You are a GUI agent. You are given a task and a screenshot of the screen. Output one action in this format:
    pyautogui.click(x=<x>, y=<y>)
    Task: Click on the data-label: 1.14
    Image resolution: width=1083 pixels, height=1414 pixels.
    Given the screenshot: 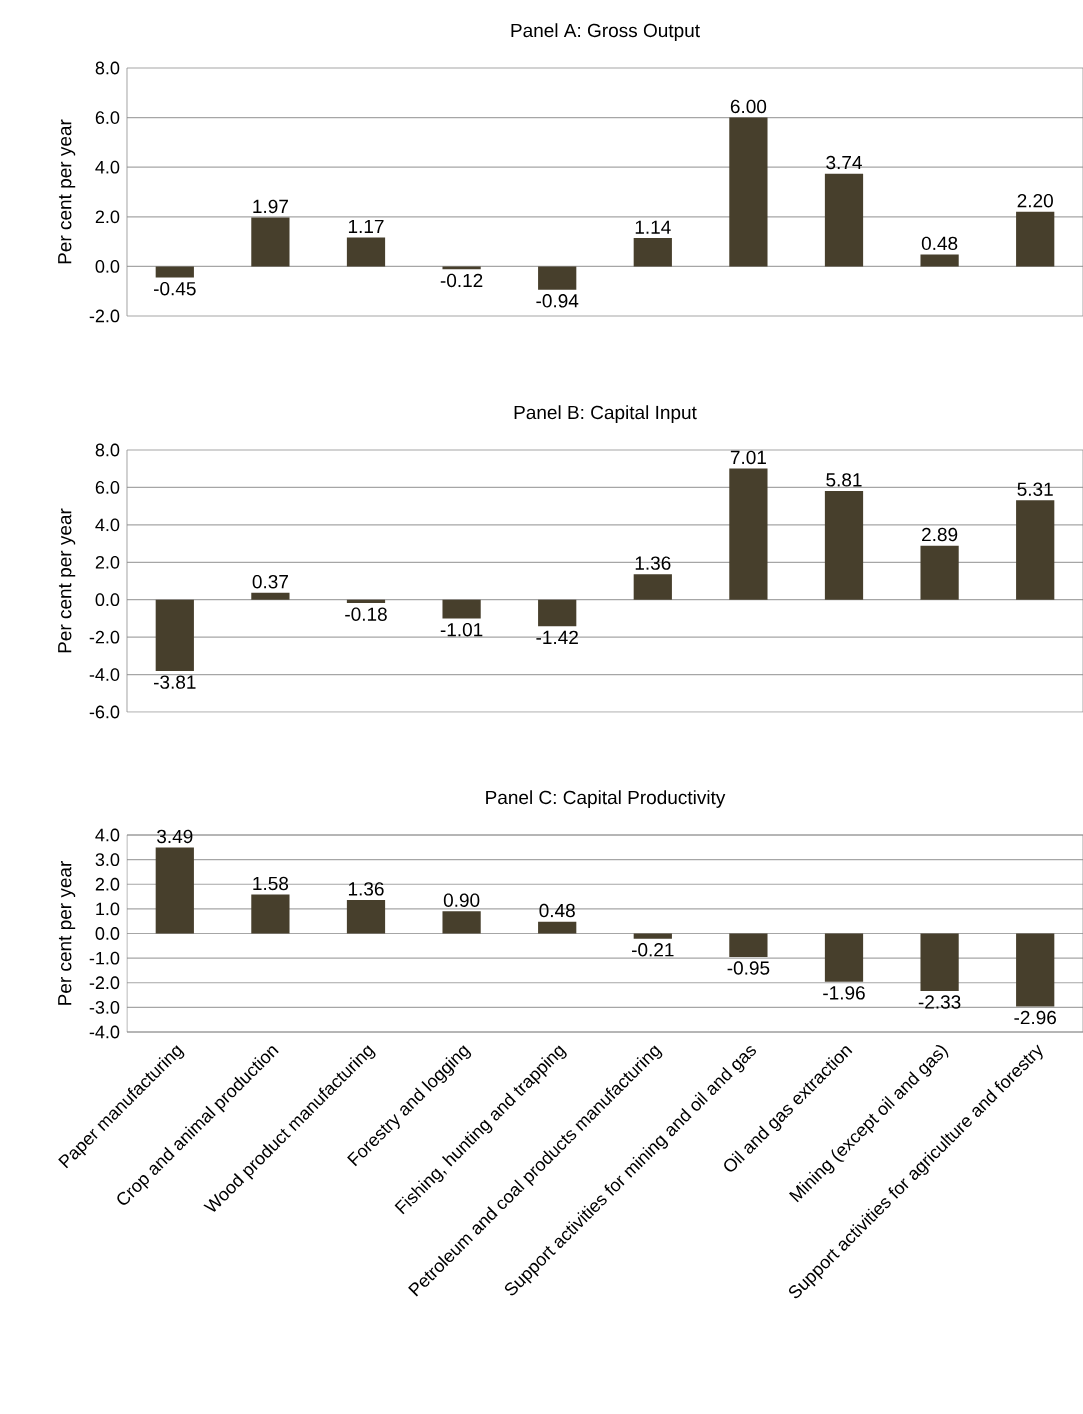 What is the action you would take?
    pyautogui.click(x=653, y=227)
    